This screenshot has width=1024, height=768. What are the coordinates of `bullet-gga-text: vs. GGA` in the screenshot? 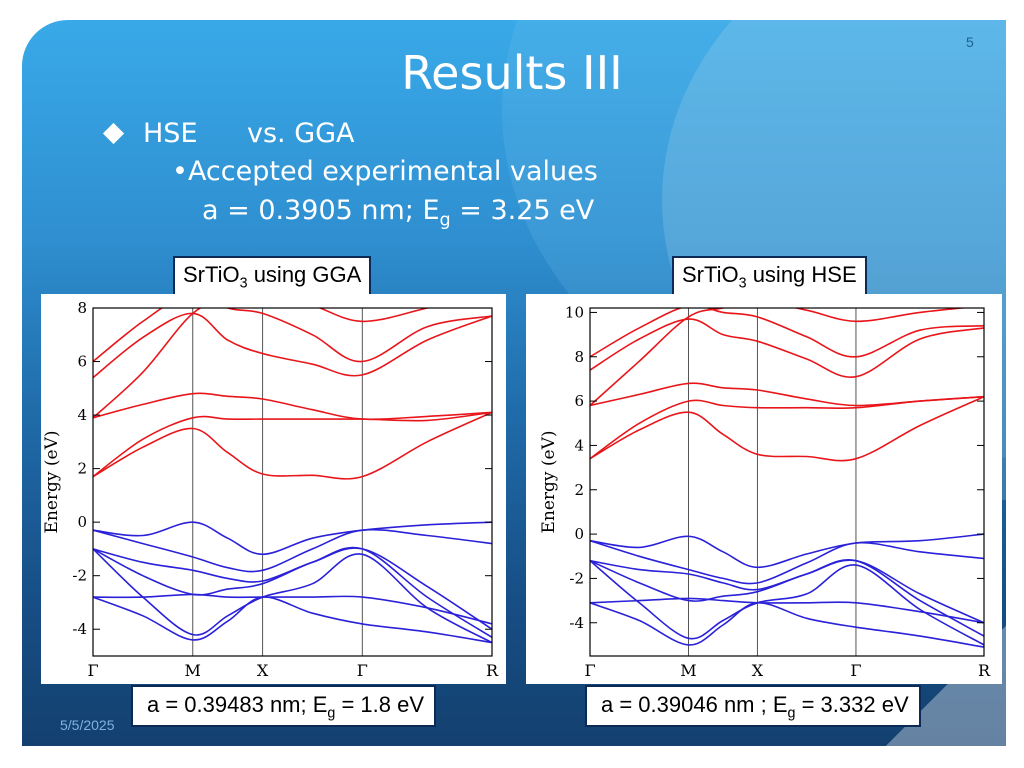 It's located at (301, 133).